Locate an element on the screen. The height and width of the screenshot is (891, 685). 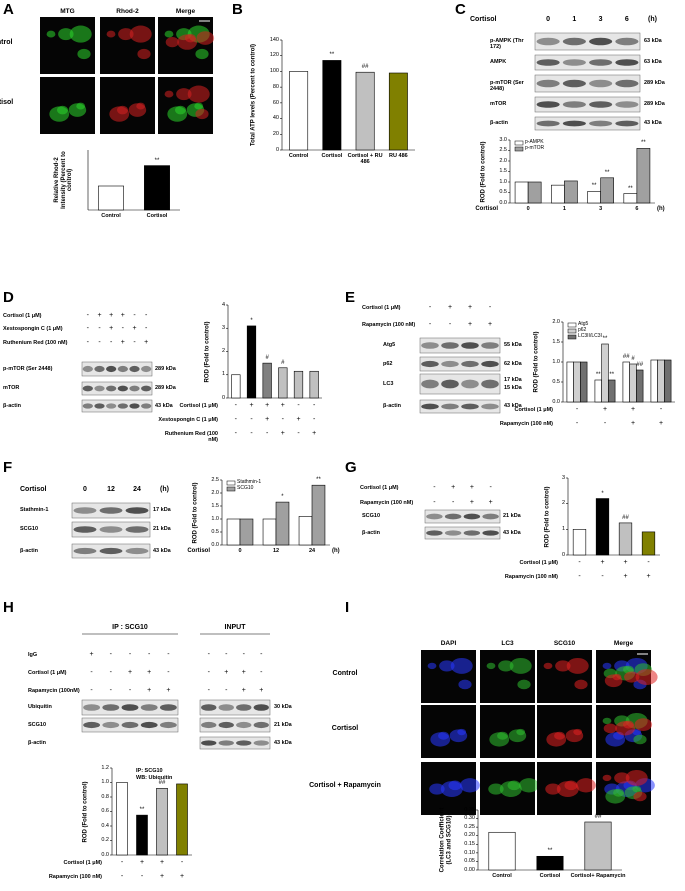
y-tick-label: 20 is located at coordinates (275, 133).